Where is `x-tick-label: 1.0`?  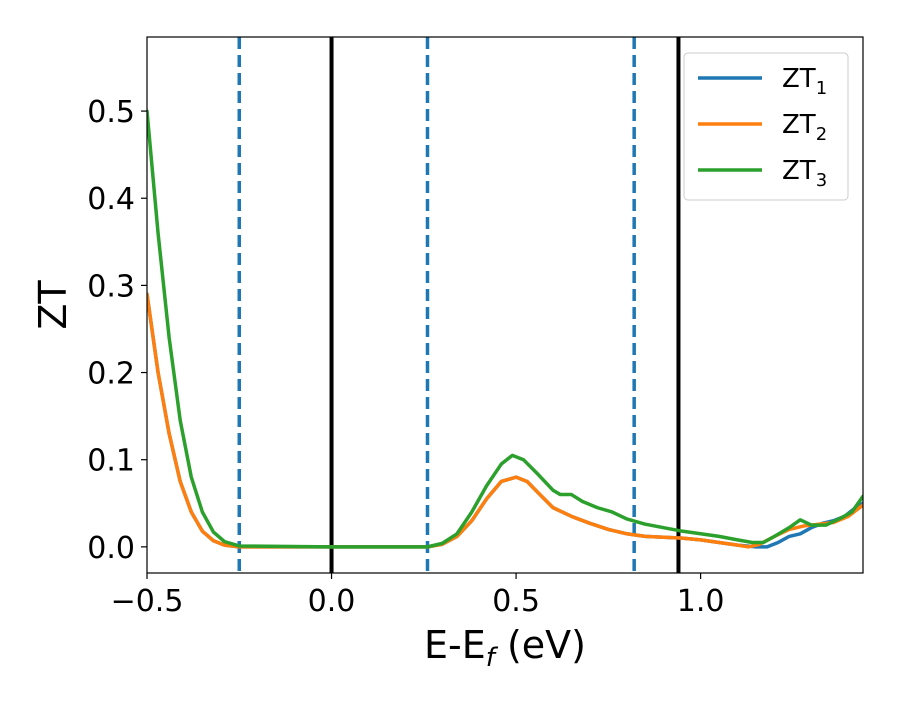
x-tick-label: 1.0 is located at coordinates (701, 601).